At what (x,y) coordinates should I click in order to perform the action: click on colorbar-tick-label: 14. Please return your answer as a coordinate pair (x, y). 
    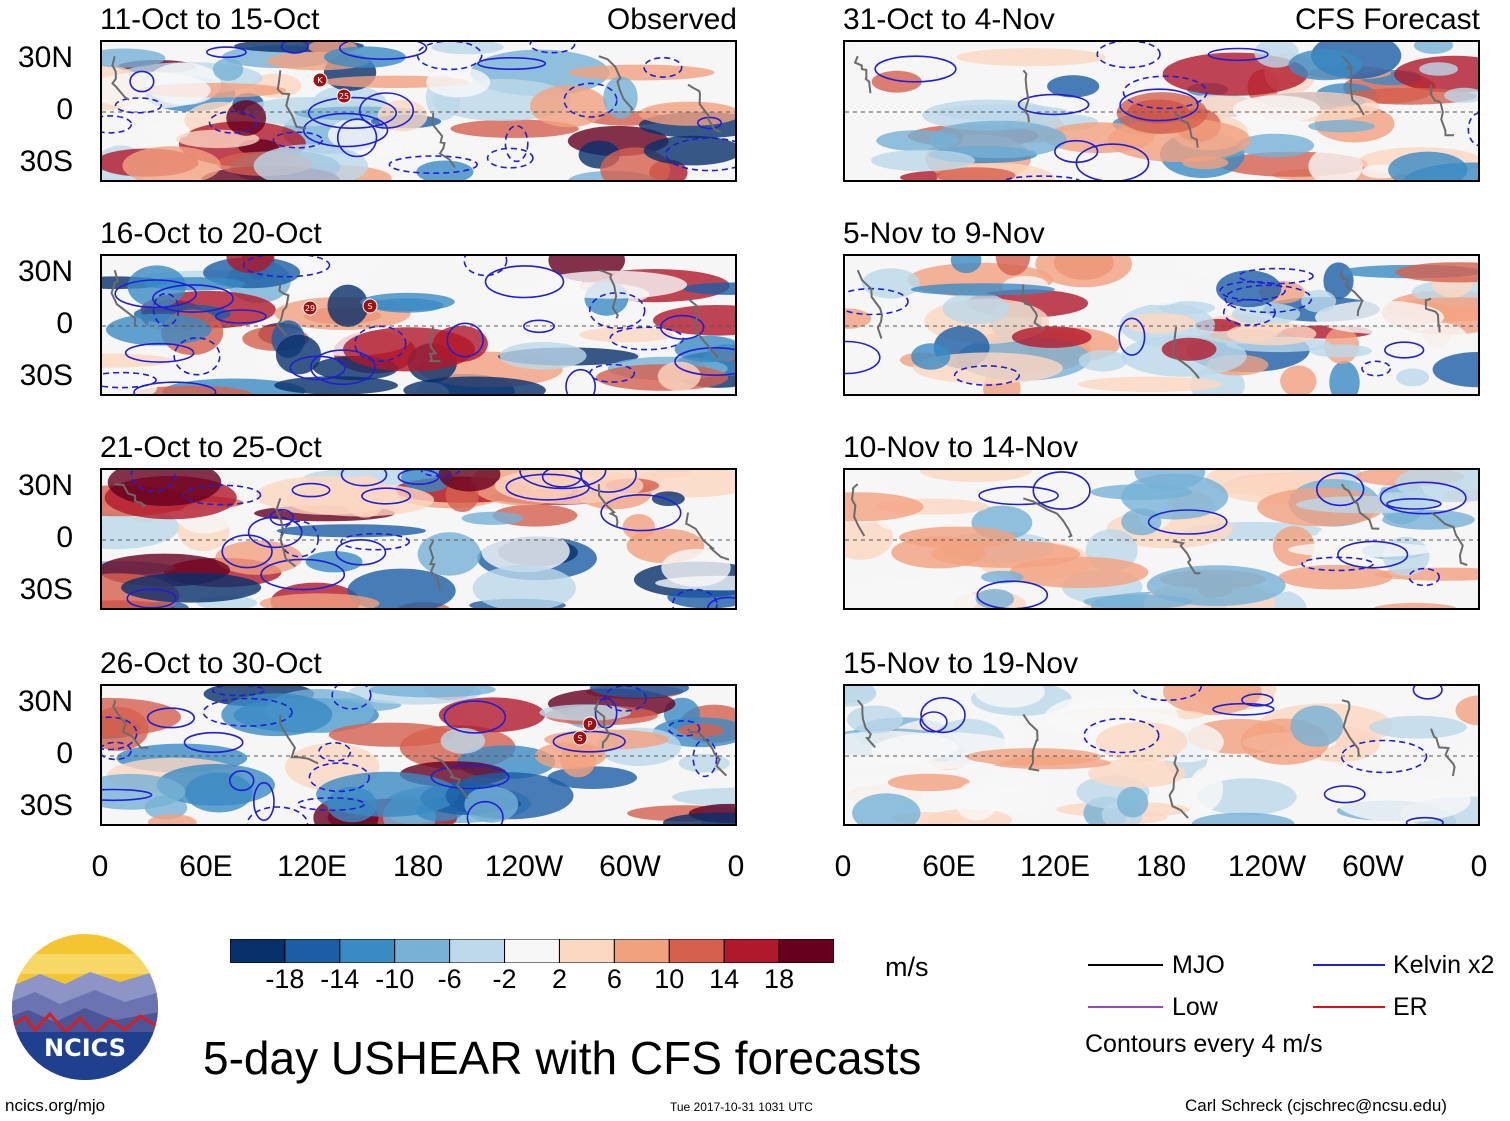
    Looking at the image, I should click on (724, 979).